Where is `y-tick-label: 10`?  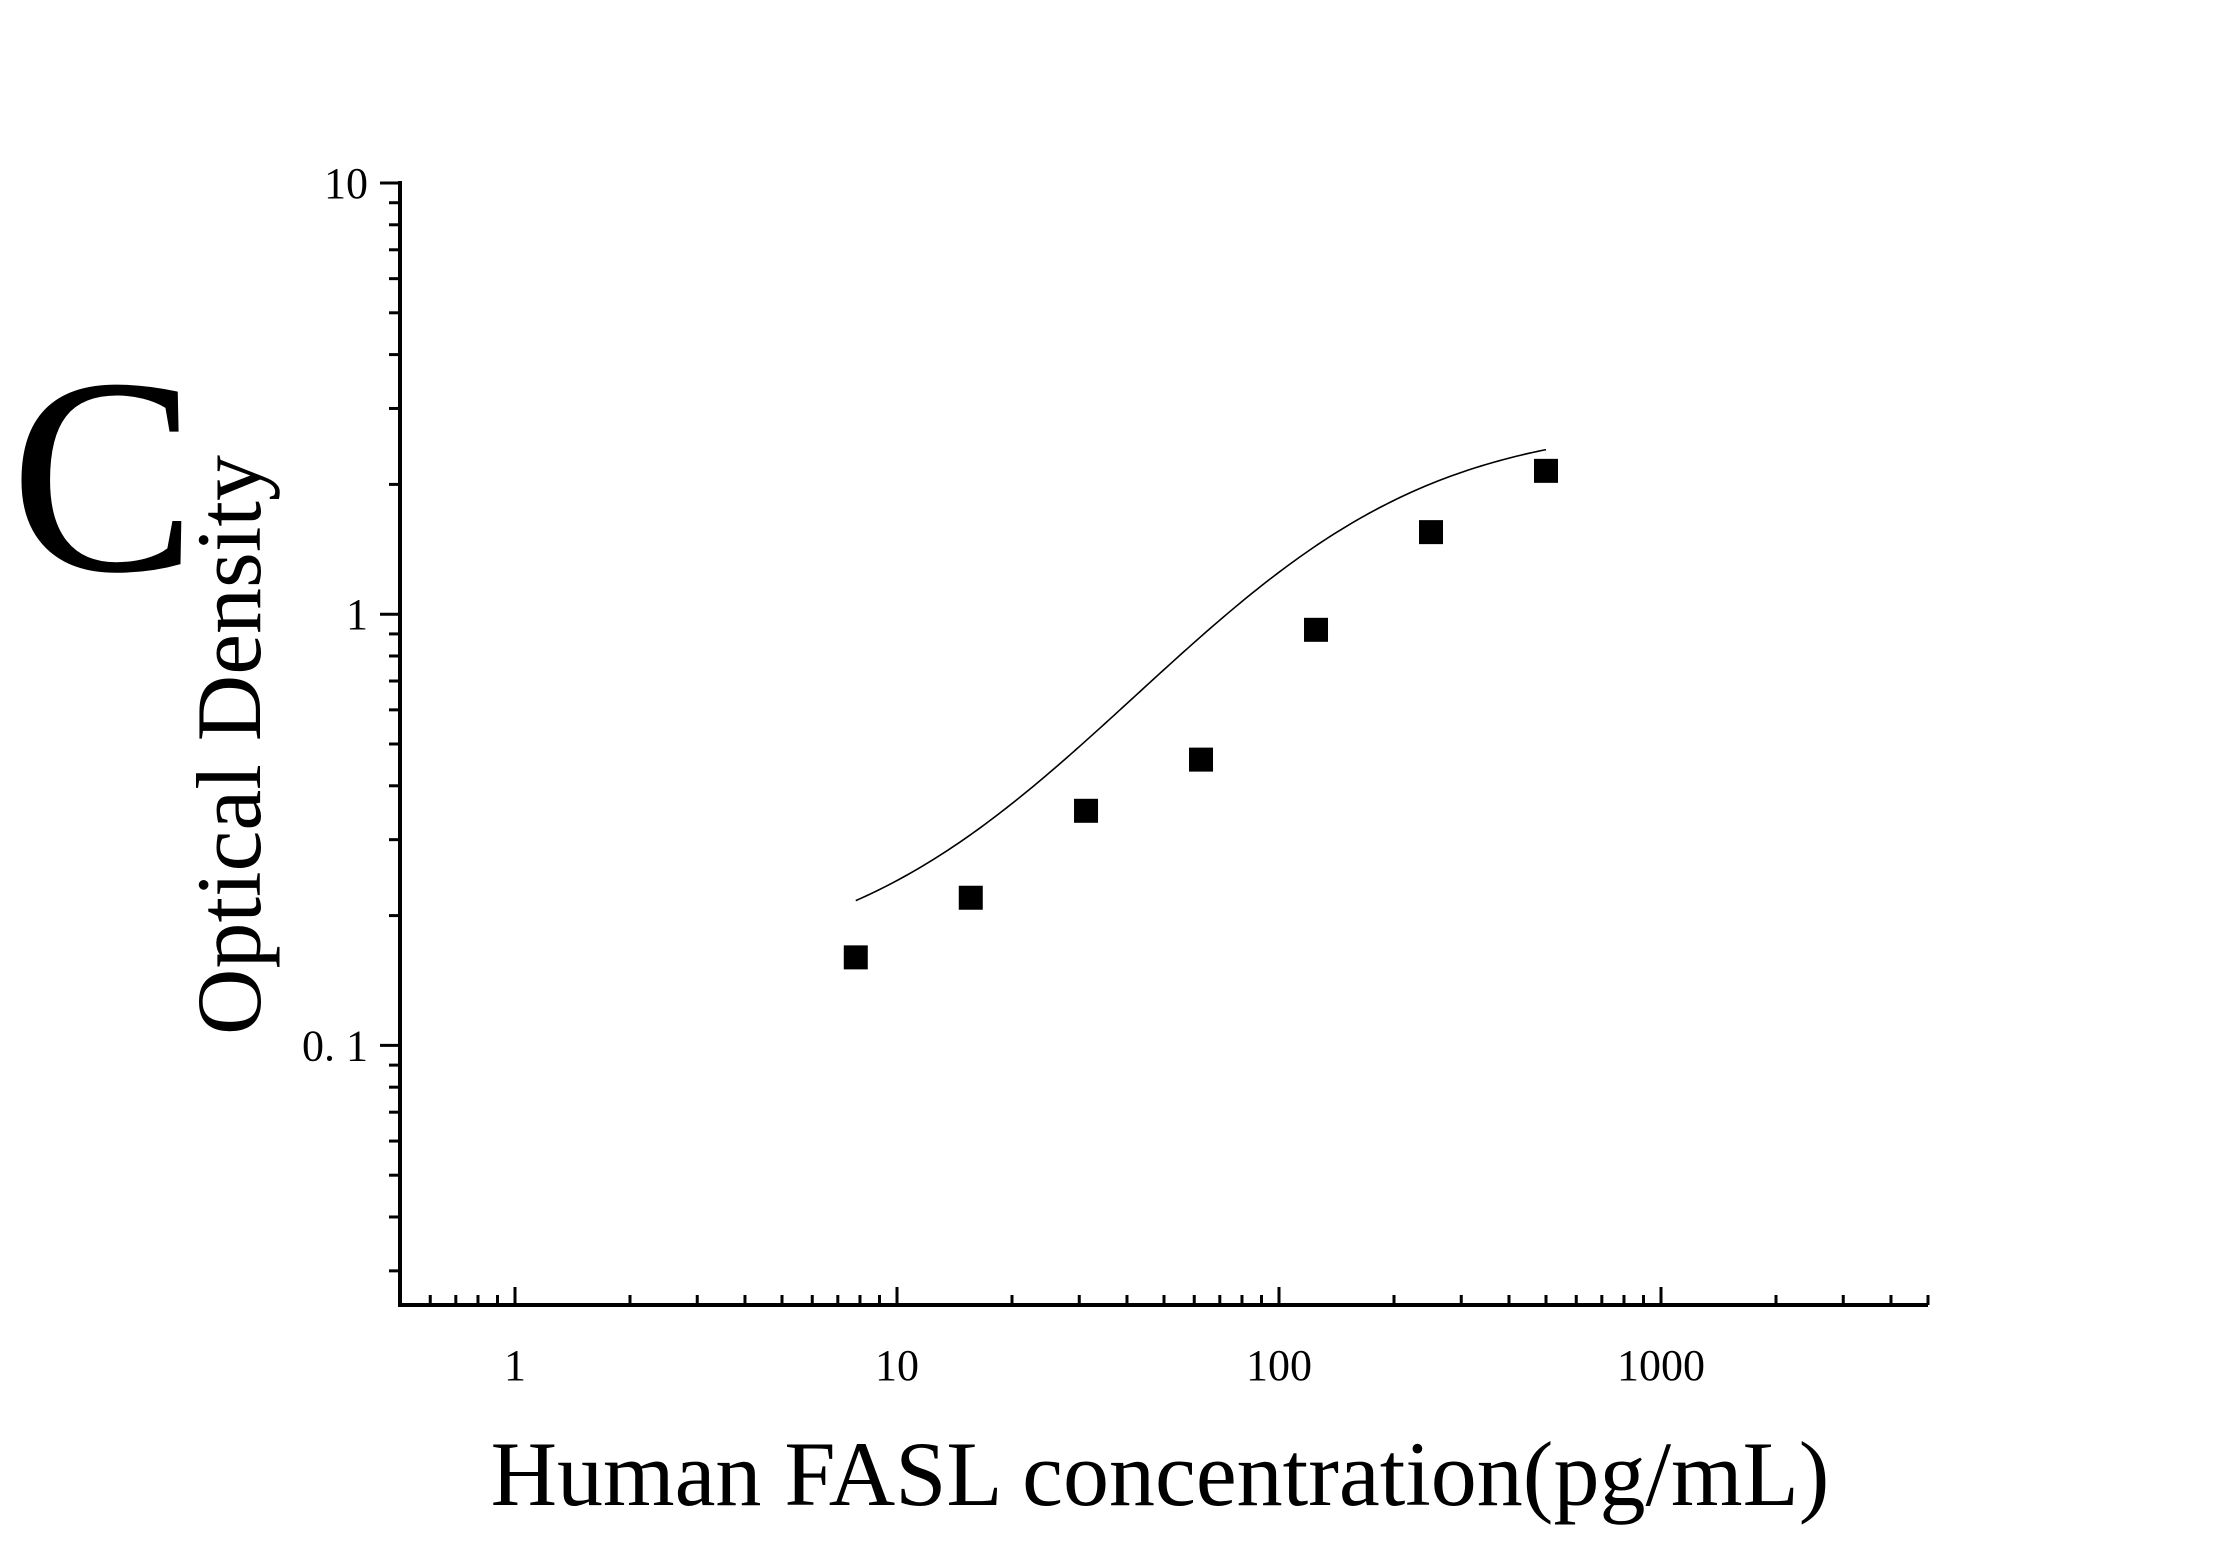 y-tick-label: 10 is located at coordinates (346, 183).